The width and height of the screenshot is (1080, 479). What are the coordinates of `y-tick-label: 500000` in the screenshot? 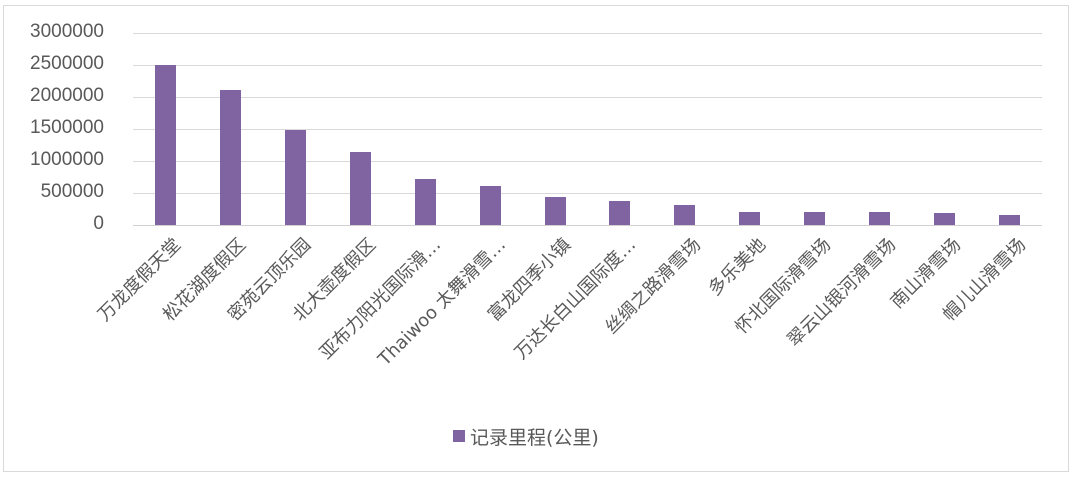 It's located at (72, 191).